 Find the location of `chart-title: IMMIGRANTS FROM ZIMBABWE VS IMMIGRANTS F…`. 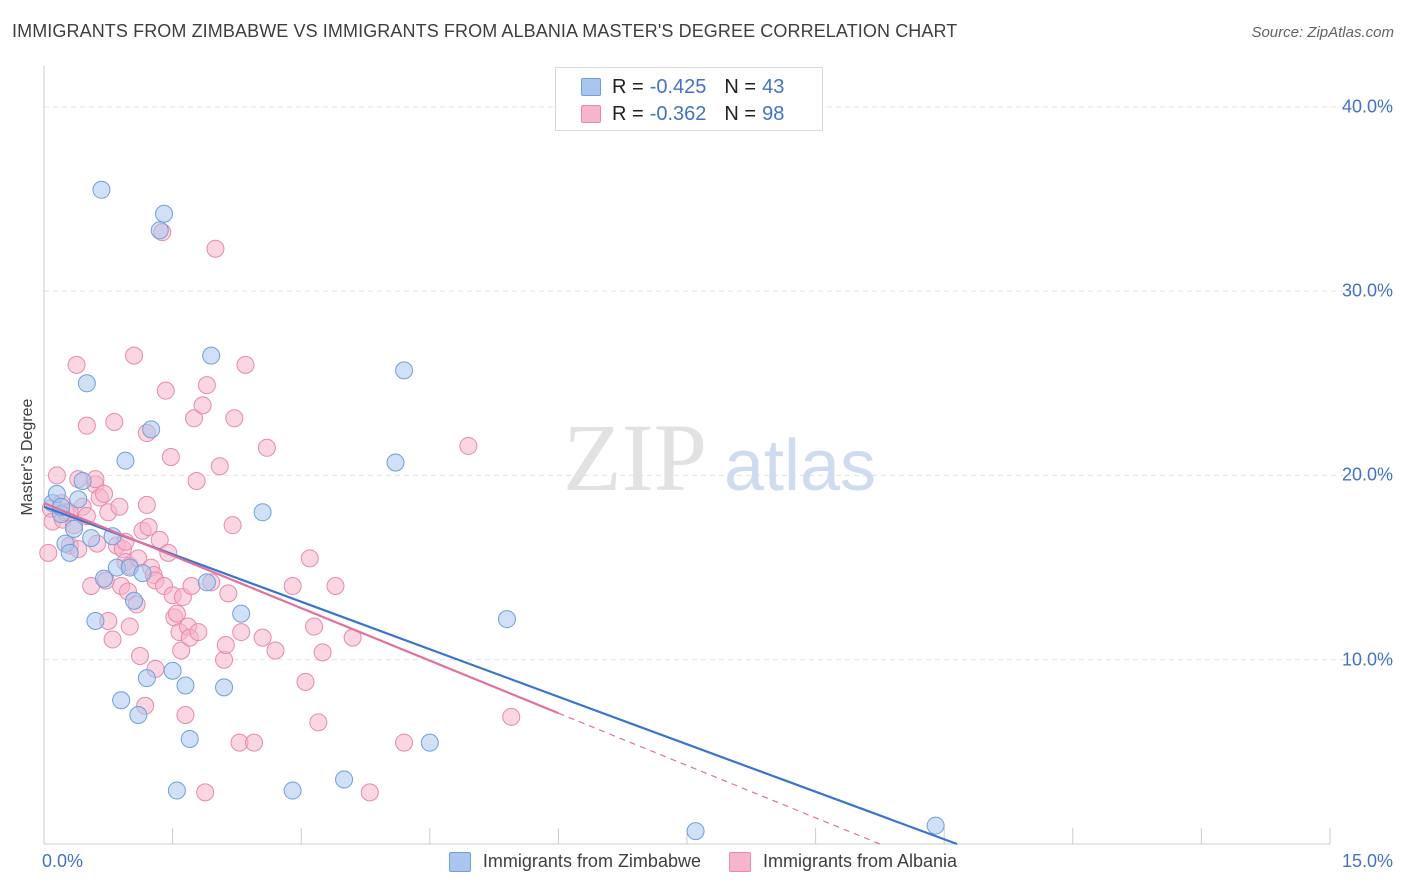

chart-title: IMMIGRANTS FROM ZIMBABWE VS IMMIGRANTS F… is located at coordinates (485, 31).